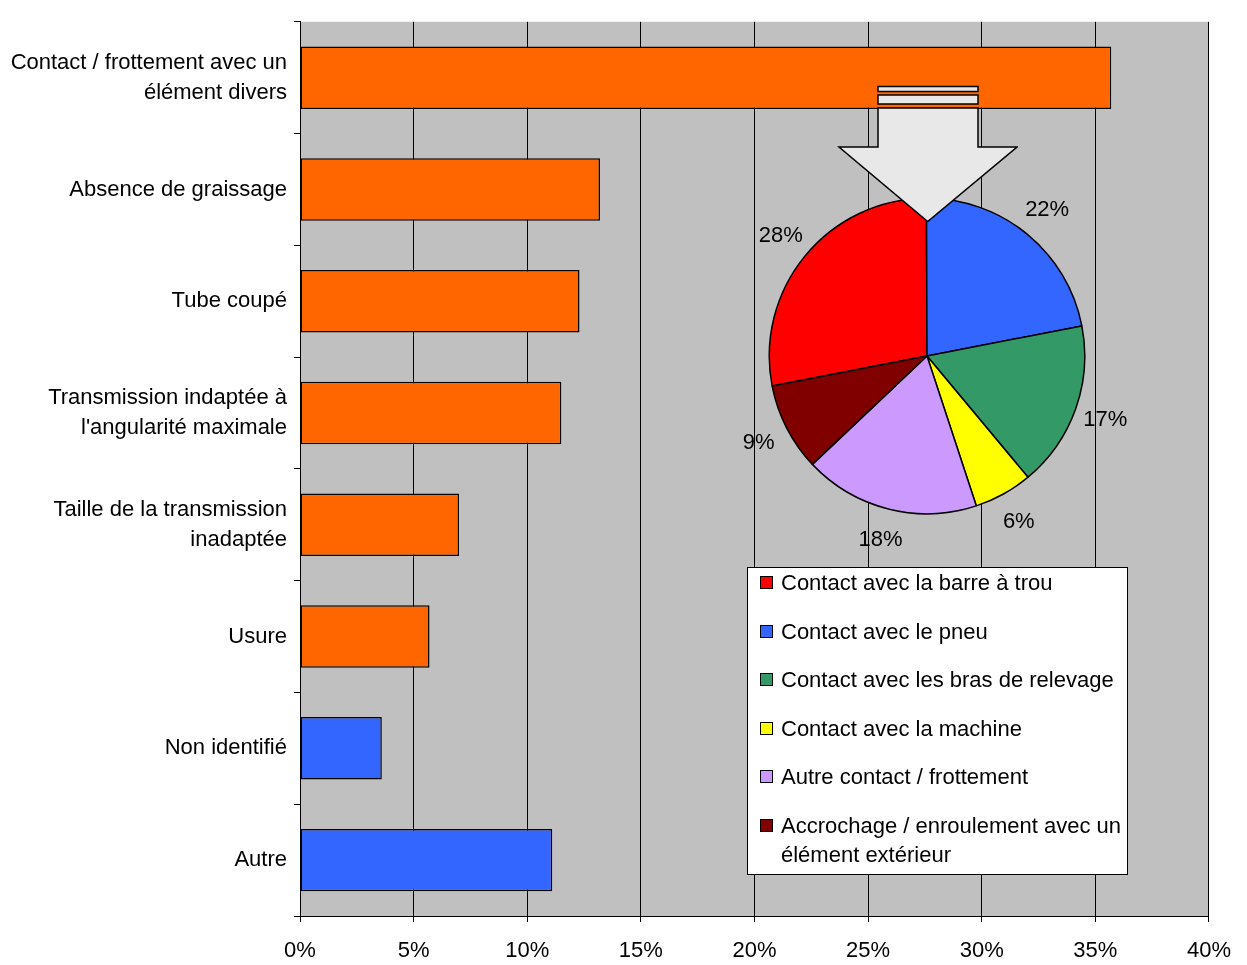  What do you see at coordinates (948, 680) in the screenshot?
I see `legend-label: Contact avec les bras de relevage` at bounding box center [948, 680].